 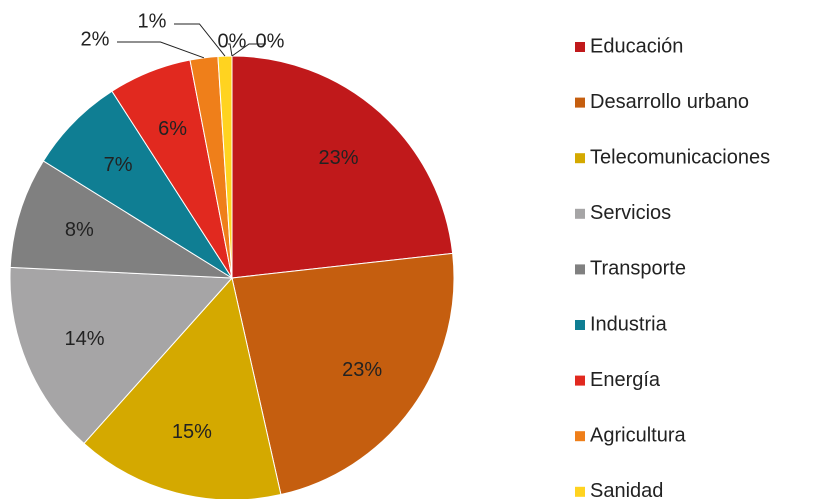 I want to click on legend-label: Telecomunicaciones, so click(x=680, y=157).